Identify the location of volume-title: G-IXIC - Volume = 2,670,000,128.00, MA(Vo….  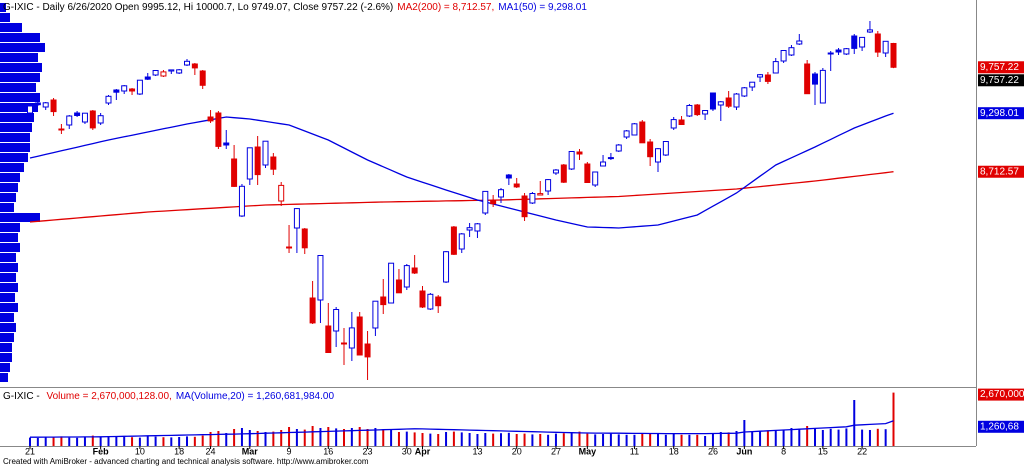
(168, 396).